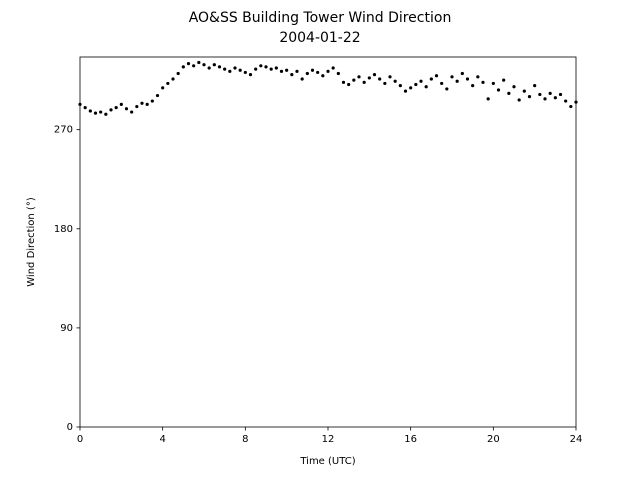 The height and width of the screenshot is (480, 640). I want to click on x-tick-label: 24, so click(576, 439).